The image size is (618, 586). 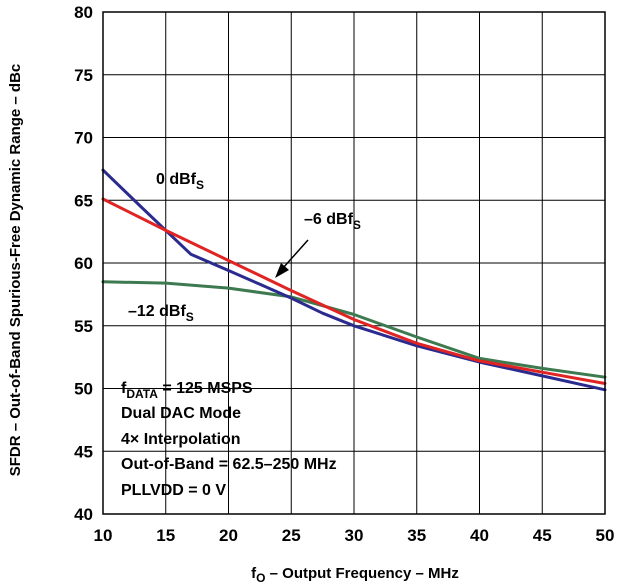 I want to click on series-label-minus12dbfs: –12 dBfS, so click(x=161, y=313).